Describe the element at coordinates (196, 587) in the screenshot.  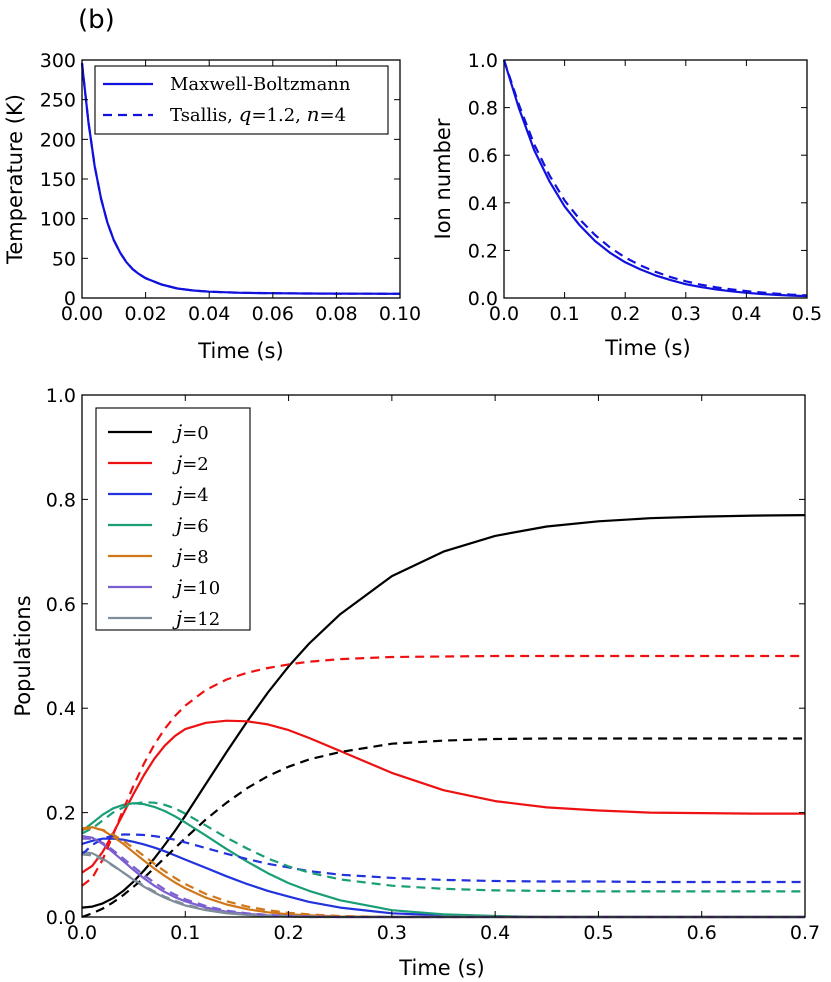
I see `legend-label-j-10: j=10` at that location.